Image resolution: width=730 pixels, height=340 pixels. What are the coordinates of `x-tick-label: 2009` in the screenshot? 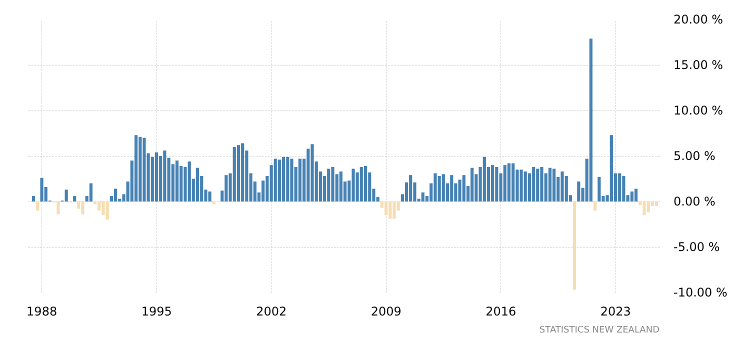 It's located at (386, 311).